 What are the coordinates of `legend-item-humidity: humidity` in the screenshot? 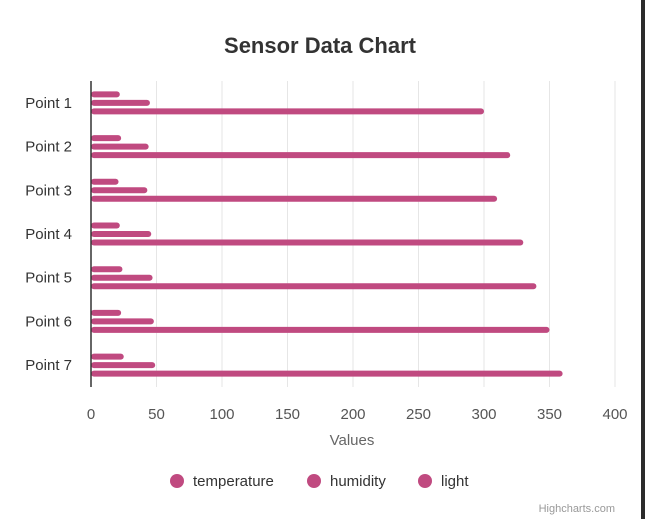 It's located at (346, 481).